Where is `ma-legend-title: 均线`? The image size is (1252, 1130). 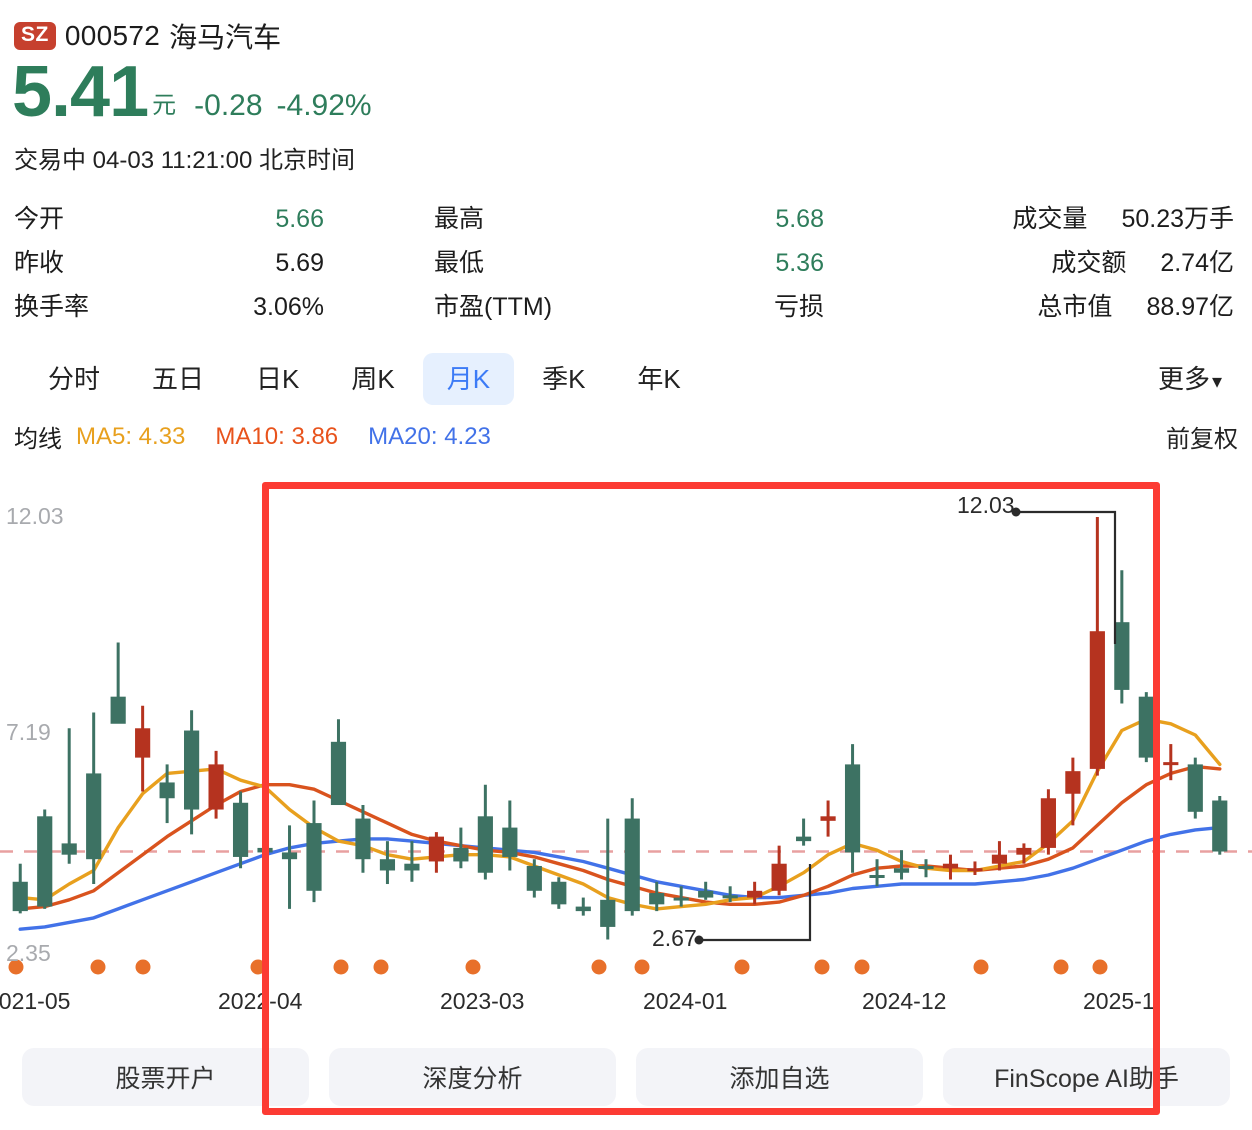
ma-legend-title: 均线 is located at coordinates (38, 440).